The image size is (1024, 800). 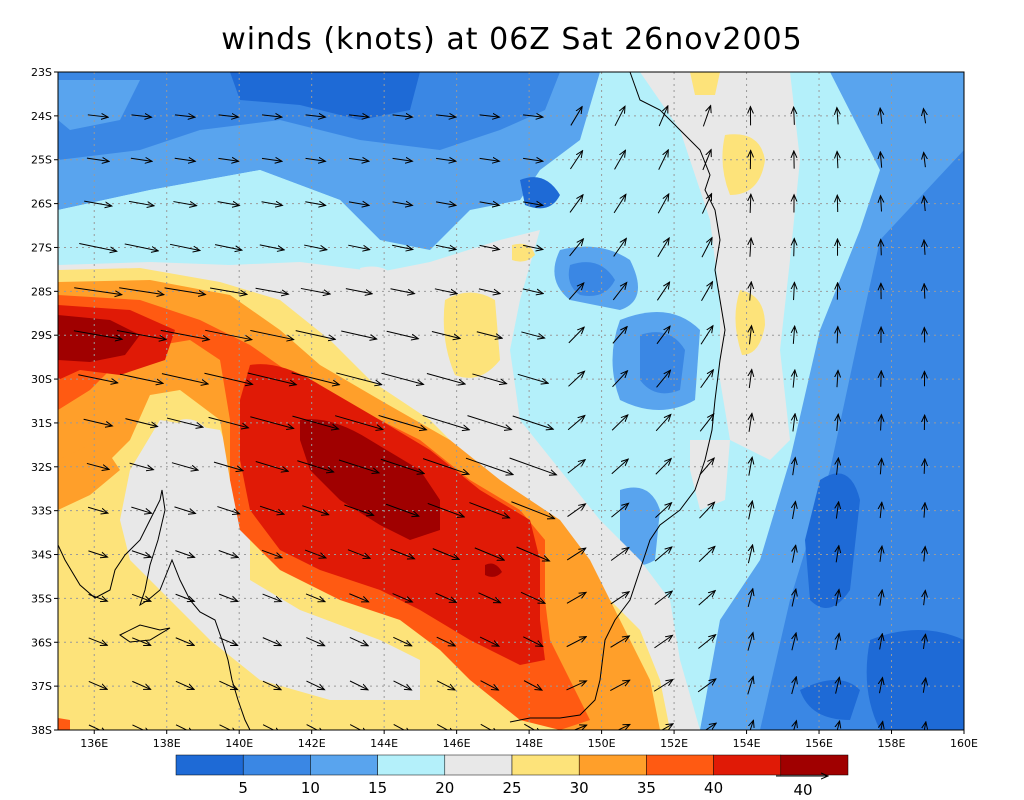 I want to click on lat-tick-label: 34S, so click(x=41, y=555).